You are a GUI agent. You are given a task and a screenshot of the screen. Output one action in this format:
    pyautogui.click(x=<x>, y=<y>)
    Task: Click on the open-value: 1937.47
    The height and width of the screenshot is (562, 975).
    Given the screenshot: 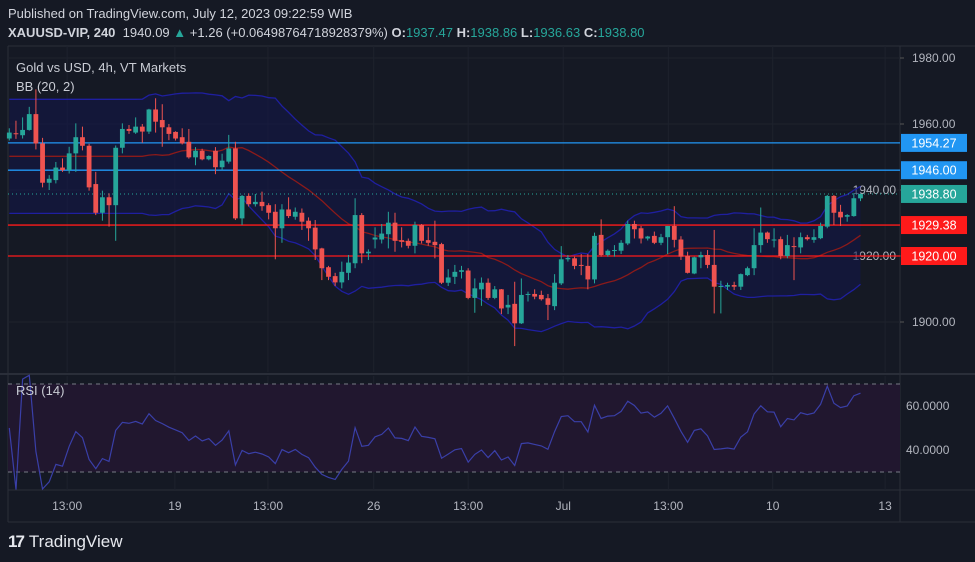 What is the action you would take?
    pyautogui.click(x=429, y=32)
    